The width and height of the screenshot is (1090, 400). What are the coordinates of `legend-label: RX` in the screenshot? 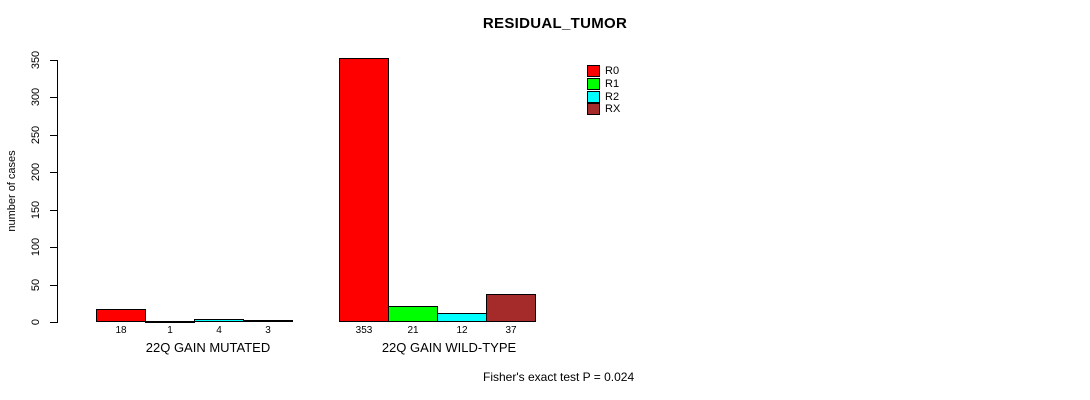 It's located at (613, 109).